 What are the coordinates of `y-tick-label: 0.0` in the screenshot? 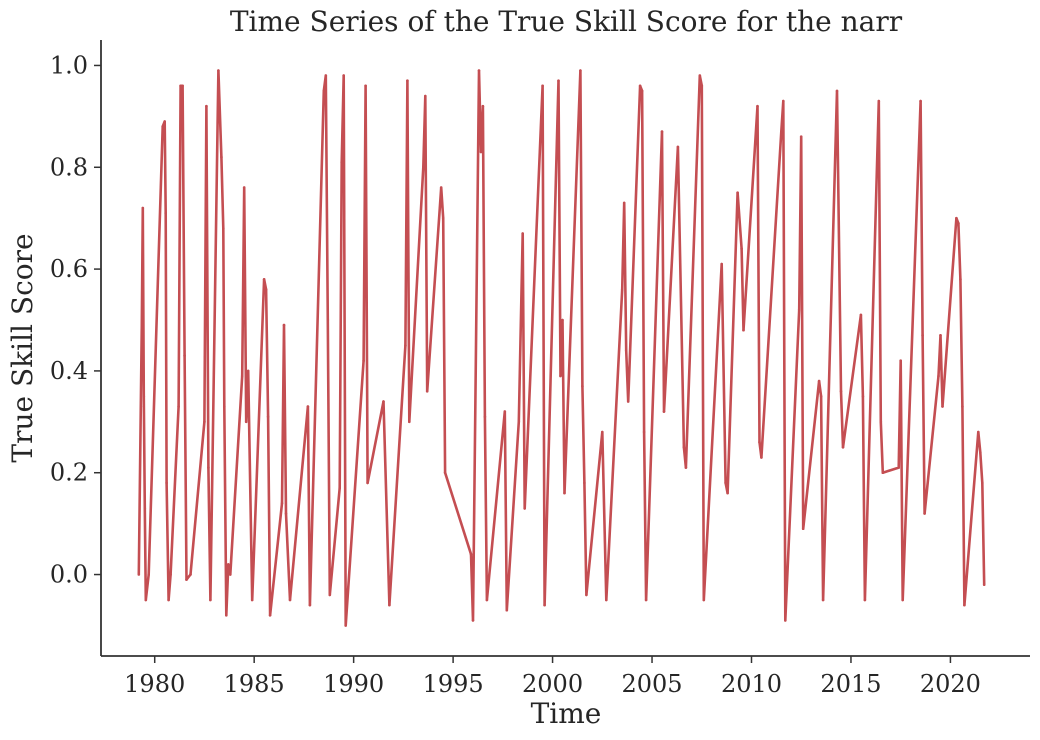 It's located at (69, 575).